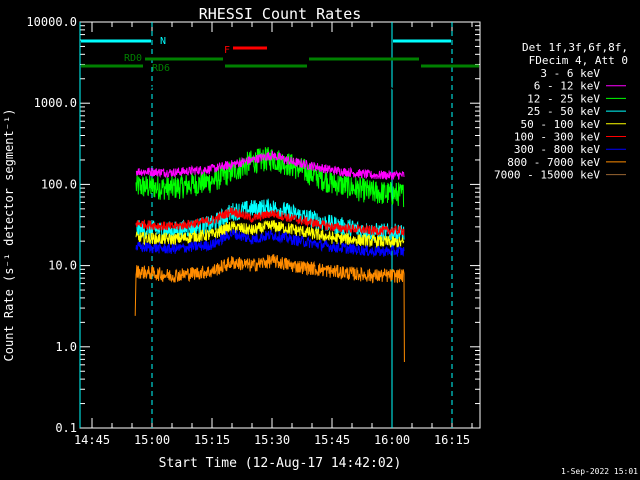  I want to click on x-tick-label: 16:15, so click(452, 440).